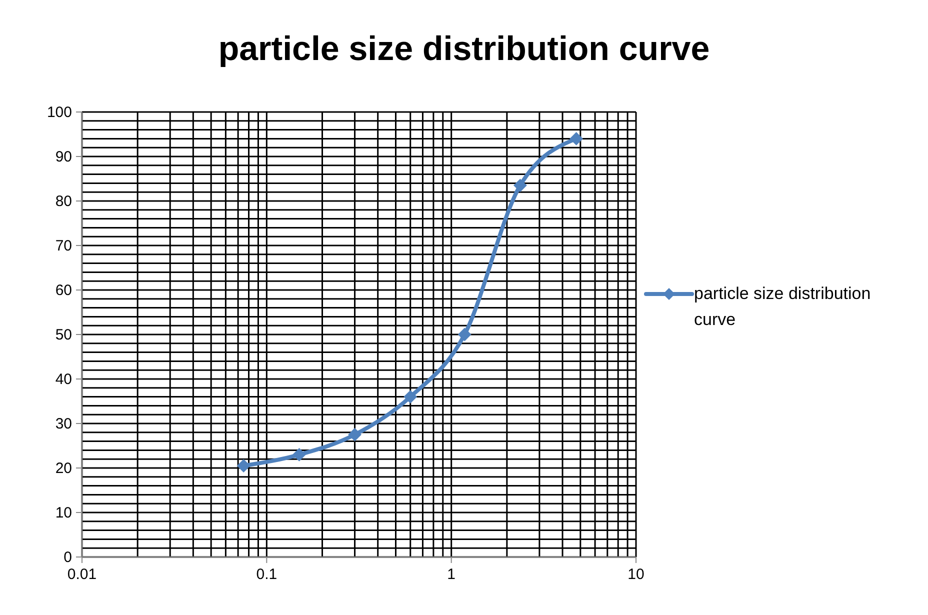  What do you see at coordinates (63, 379) in the screenshot?
I see `y-tick-label: 40` at bounding box center [63, 379].